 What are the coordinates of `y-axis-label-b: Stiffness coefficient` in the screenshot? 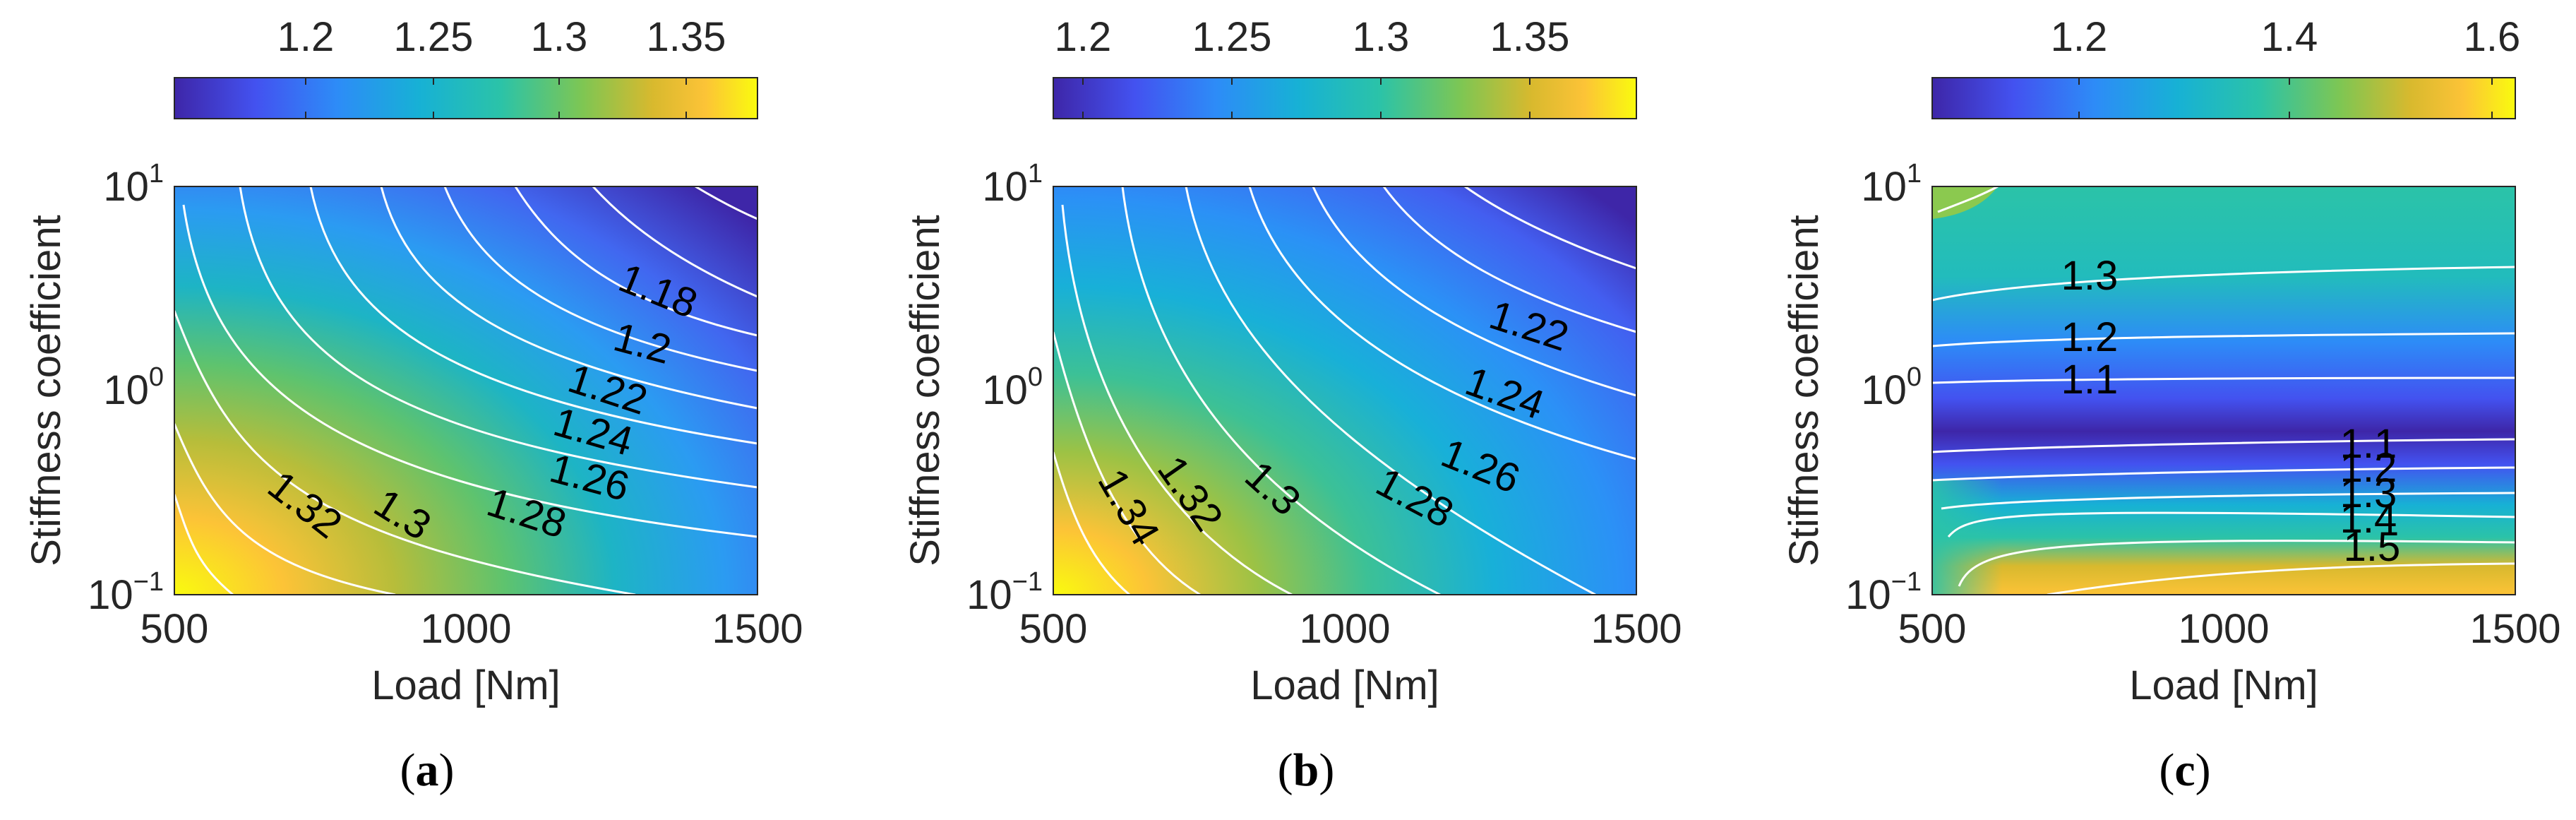 It's located at (925, 390).